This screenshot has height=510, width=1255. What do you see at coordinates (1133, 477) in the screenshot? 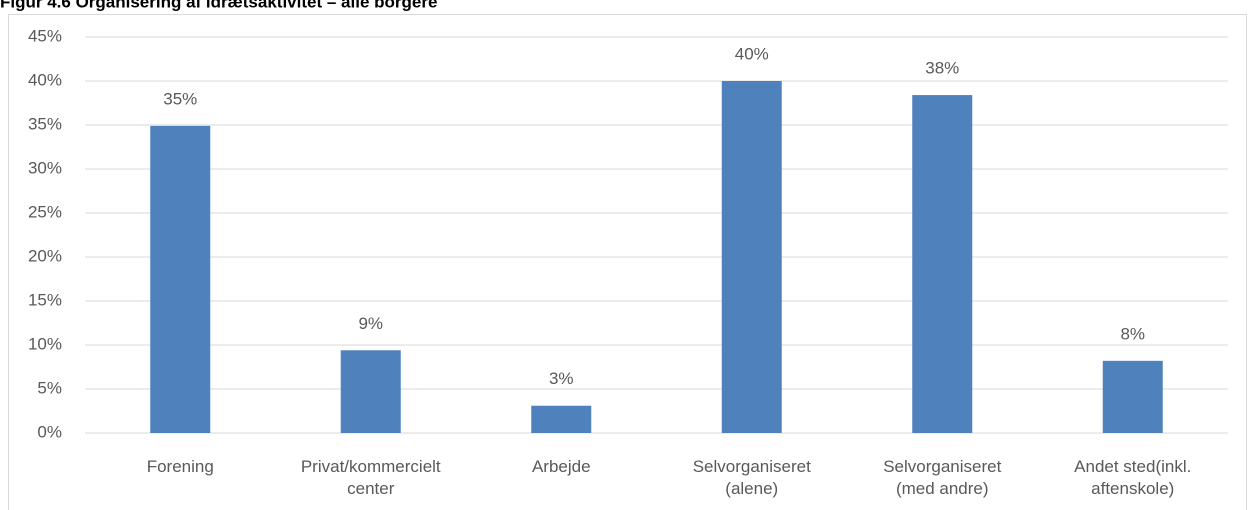
I see `x-tick-label: Andet sted(inkl. aftenskole)` at bounding box center [1133, 477].